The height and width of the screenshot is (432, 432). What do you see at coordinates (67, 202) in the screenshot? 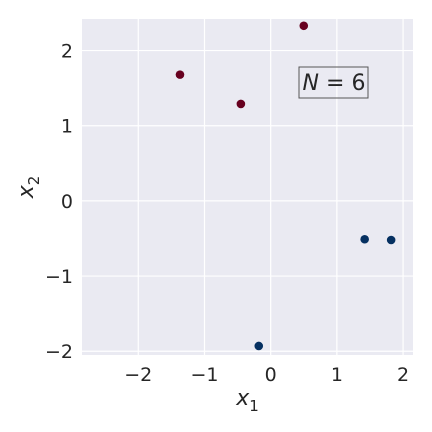
I see `y-tick-label: 0` at bounding box center [67, 202].